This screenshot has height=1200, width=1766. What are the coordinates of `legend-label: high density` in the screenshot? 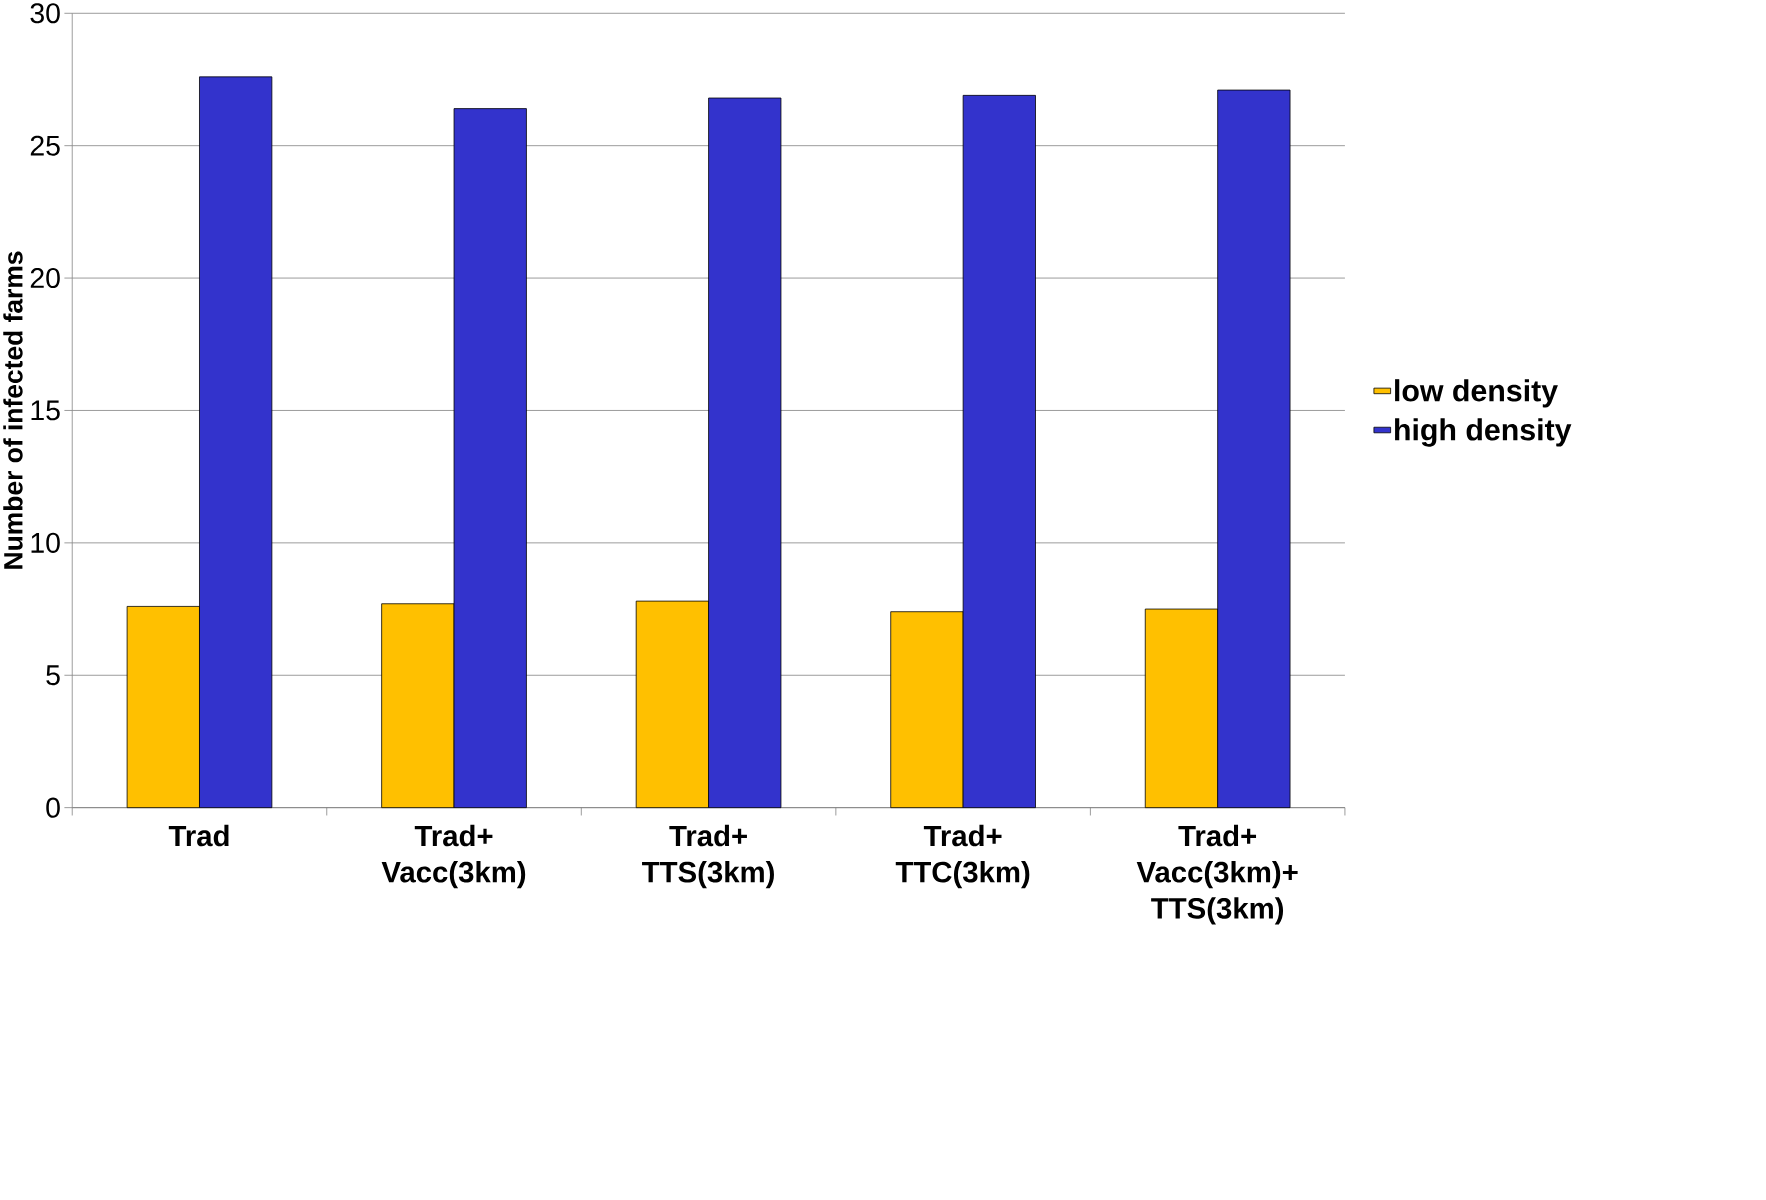 It's located at (1483, 432).